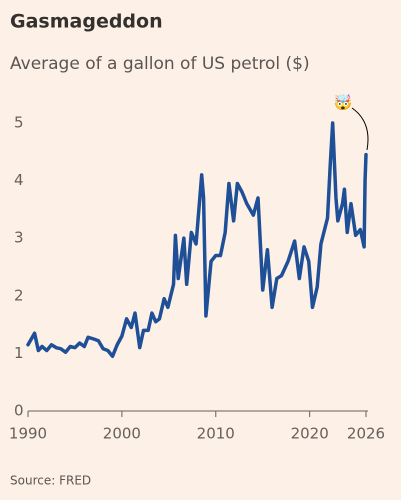 The height and width of the screenshot is (500, 401). I want to click on chart-title: Gasmageddon, so click(86, 22).